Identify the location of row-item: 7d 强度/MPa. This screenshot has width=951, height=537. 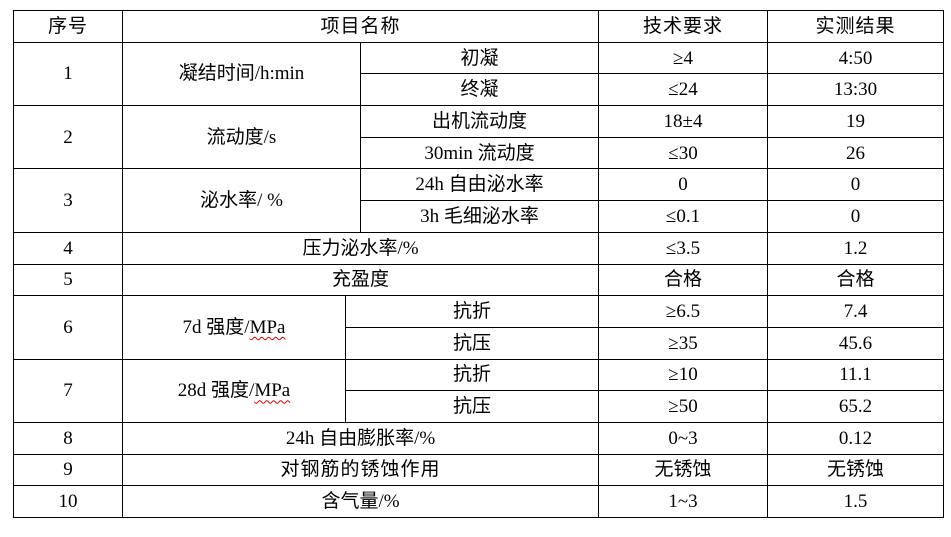
(234, 327).